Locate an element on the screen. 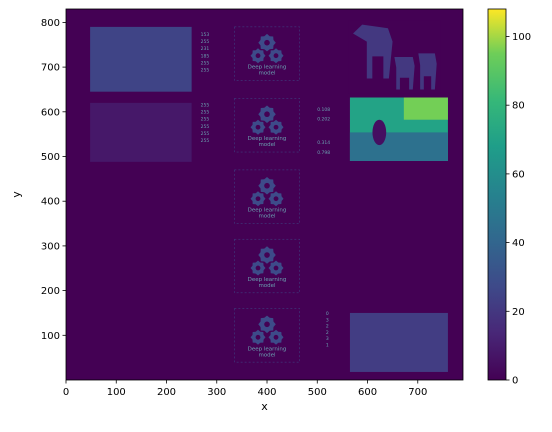 This screenshot has width=552, height=432. x-tick-label: 100 is located at coordinates (116, 392).